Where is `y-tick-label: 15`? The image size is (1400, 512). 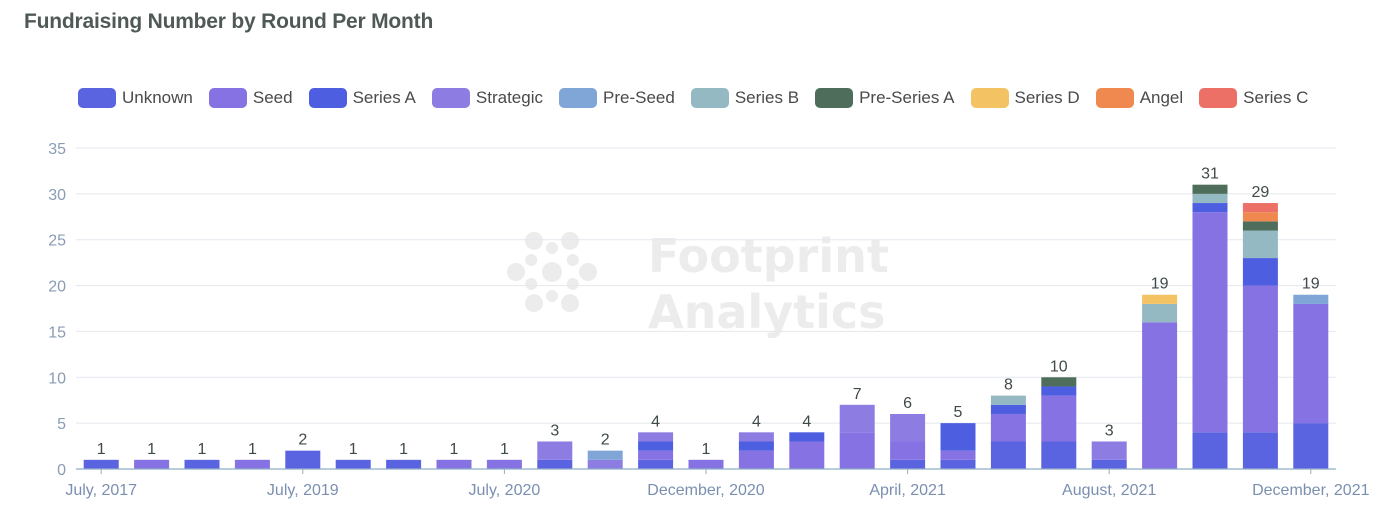
y-tick-label: 15 is located at coordinates (57, 332).